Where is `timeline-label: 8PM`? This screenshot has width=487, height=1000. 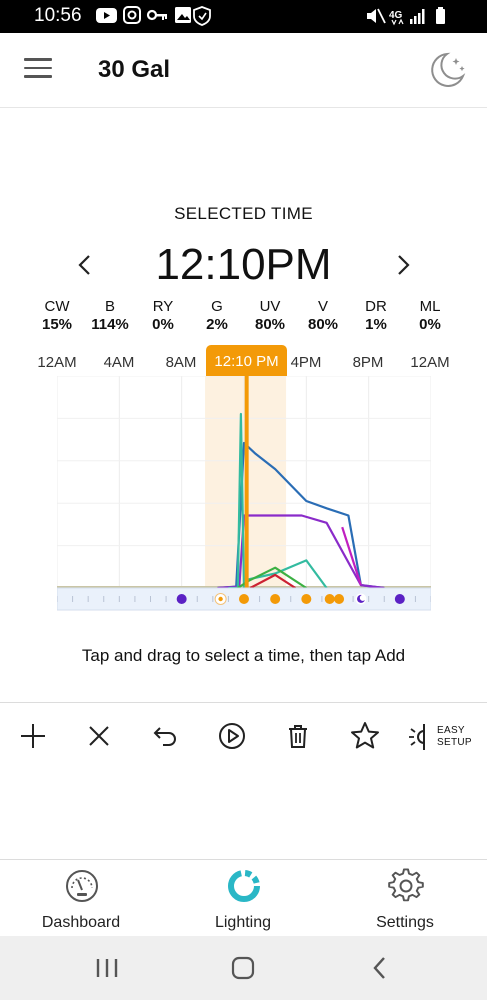 timeline-label: 8PM is located at coordinates (368, 362).